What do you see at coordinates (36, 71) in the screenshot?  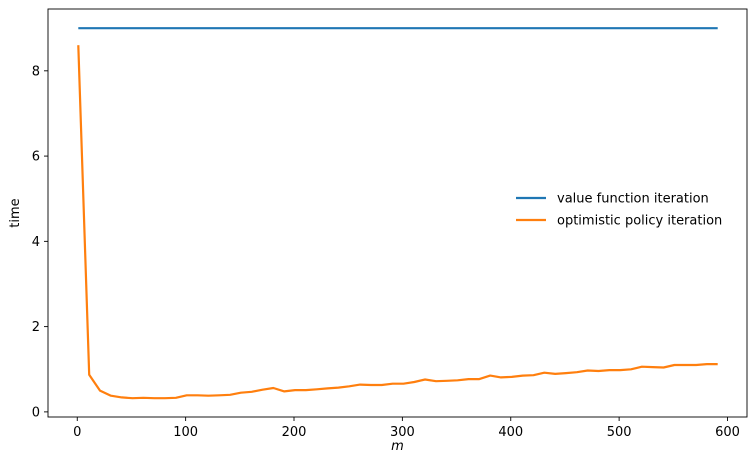 I see `y-tick-label: 8` at bounding box center [36, 71].